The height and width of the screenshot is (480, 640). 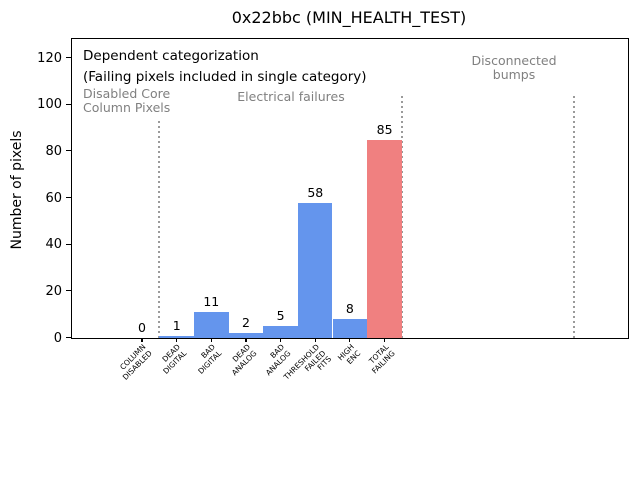 I want to click on annotation-disconnected-bumps: Disconnected bumps, so click(x=514, y=67).